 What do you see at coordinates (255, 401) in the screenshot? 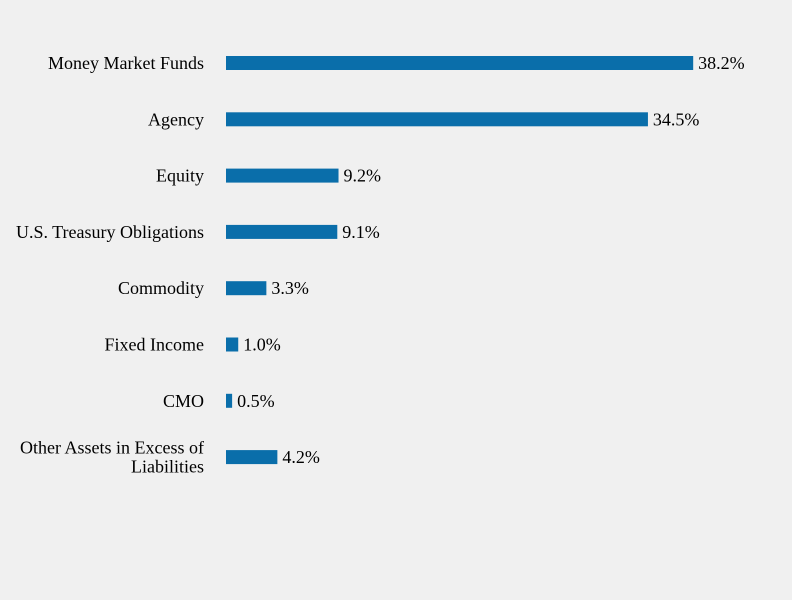
I see `value-label-cmo: 0.5%` at bounding box center [255, 401].